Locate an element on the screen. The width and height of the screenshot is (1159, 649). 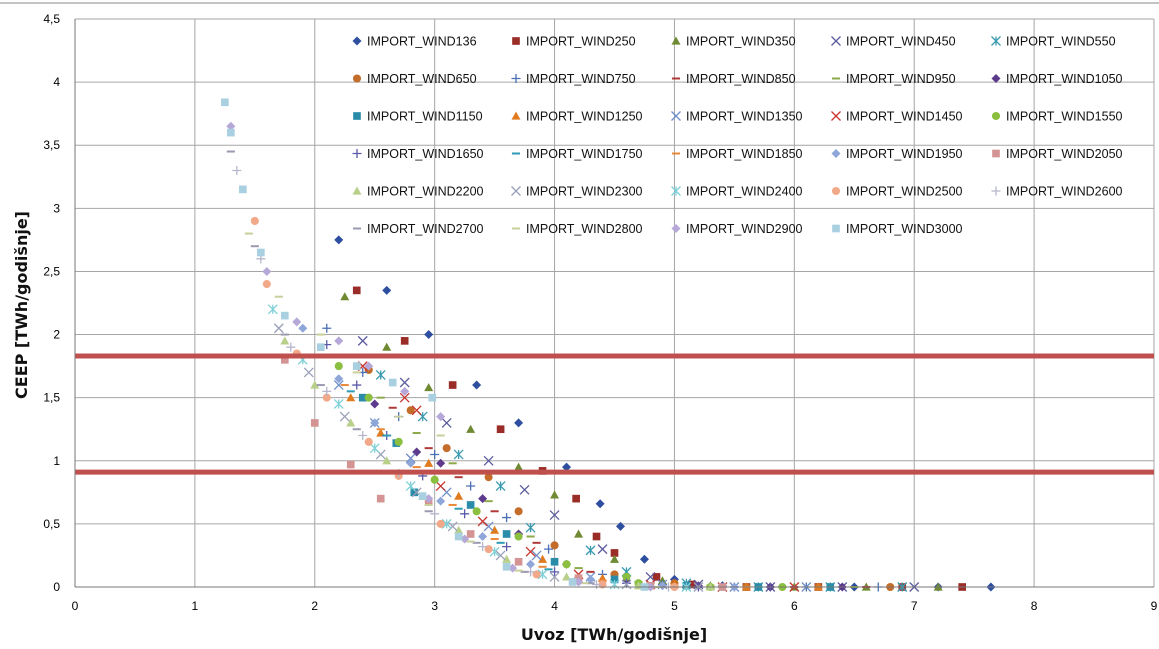
legend-label: IMPORT_WIND1050 is located at coordinates (1064, 79).